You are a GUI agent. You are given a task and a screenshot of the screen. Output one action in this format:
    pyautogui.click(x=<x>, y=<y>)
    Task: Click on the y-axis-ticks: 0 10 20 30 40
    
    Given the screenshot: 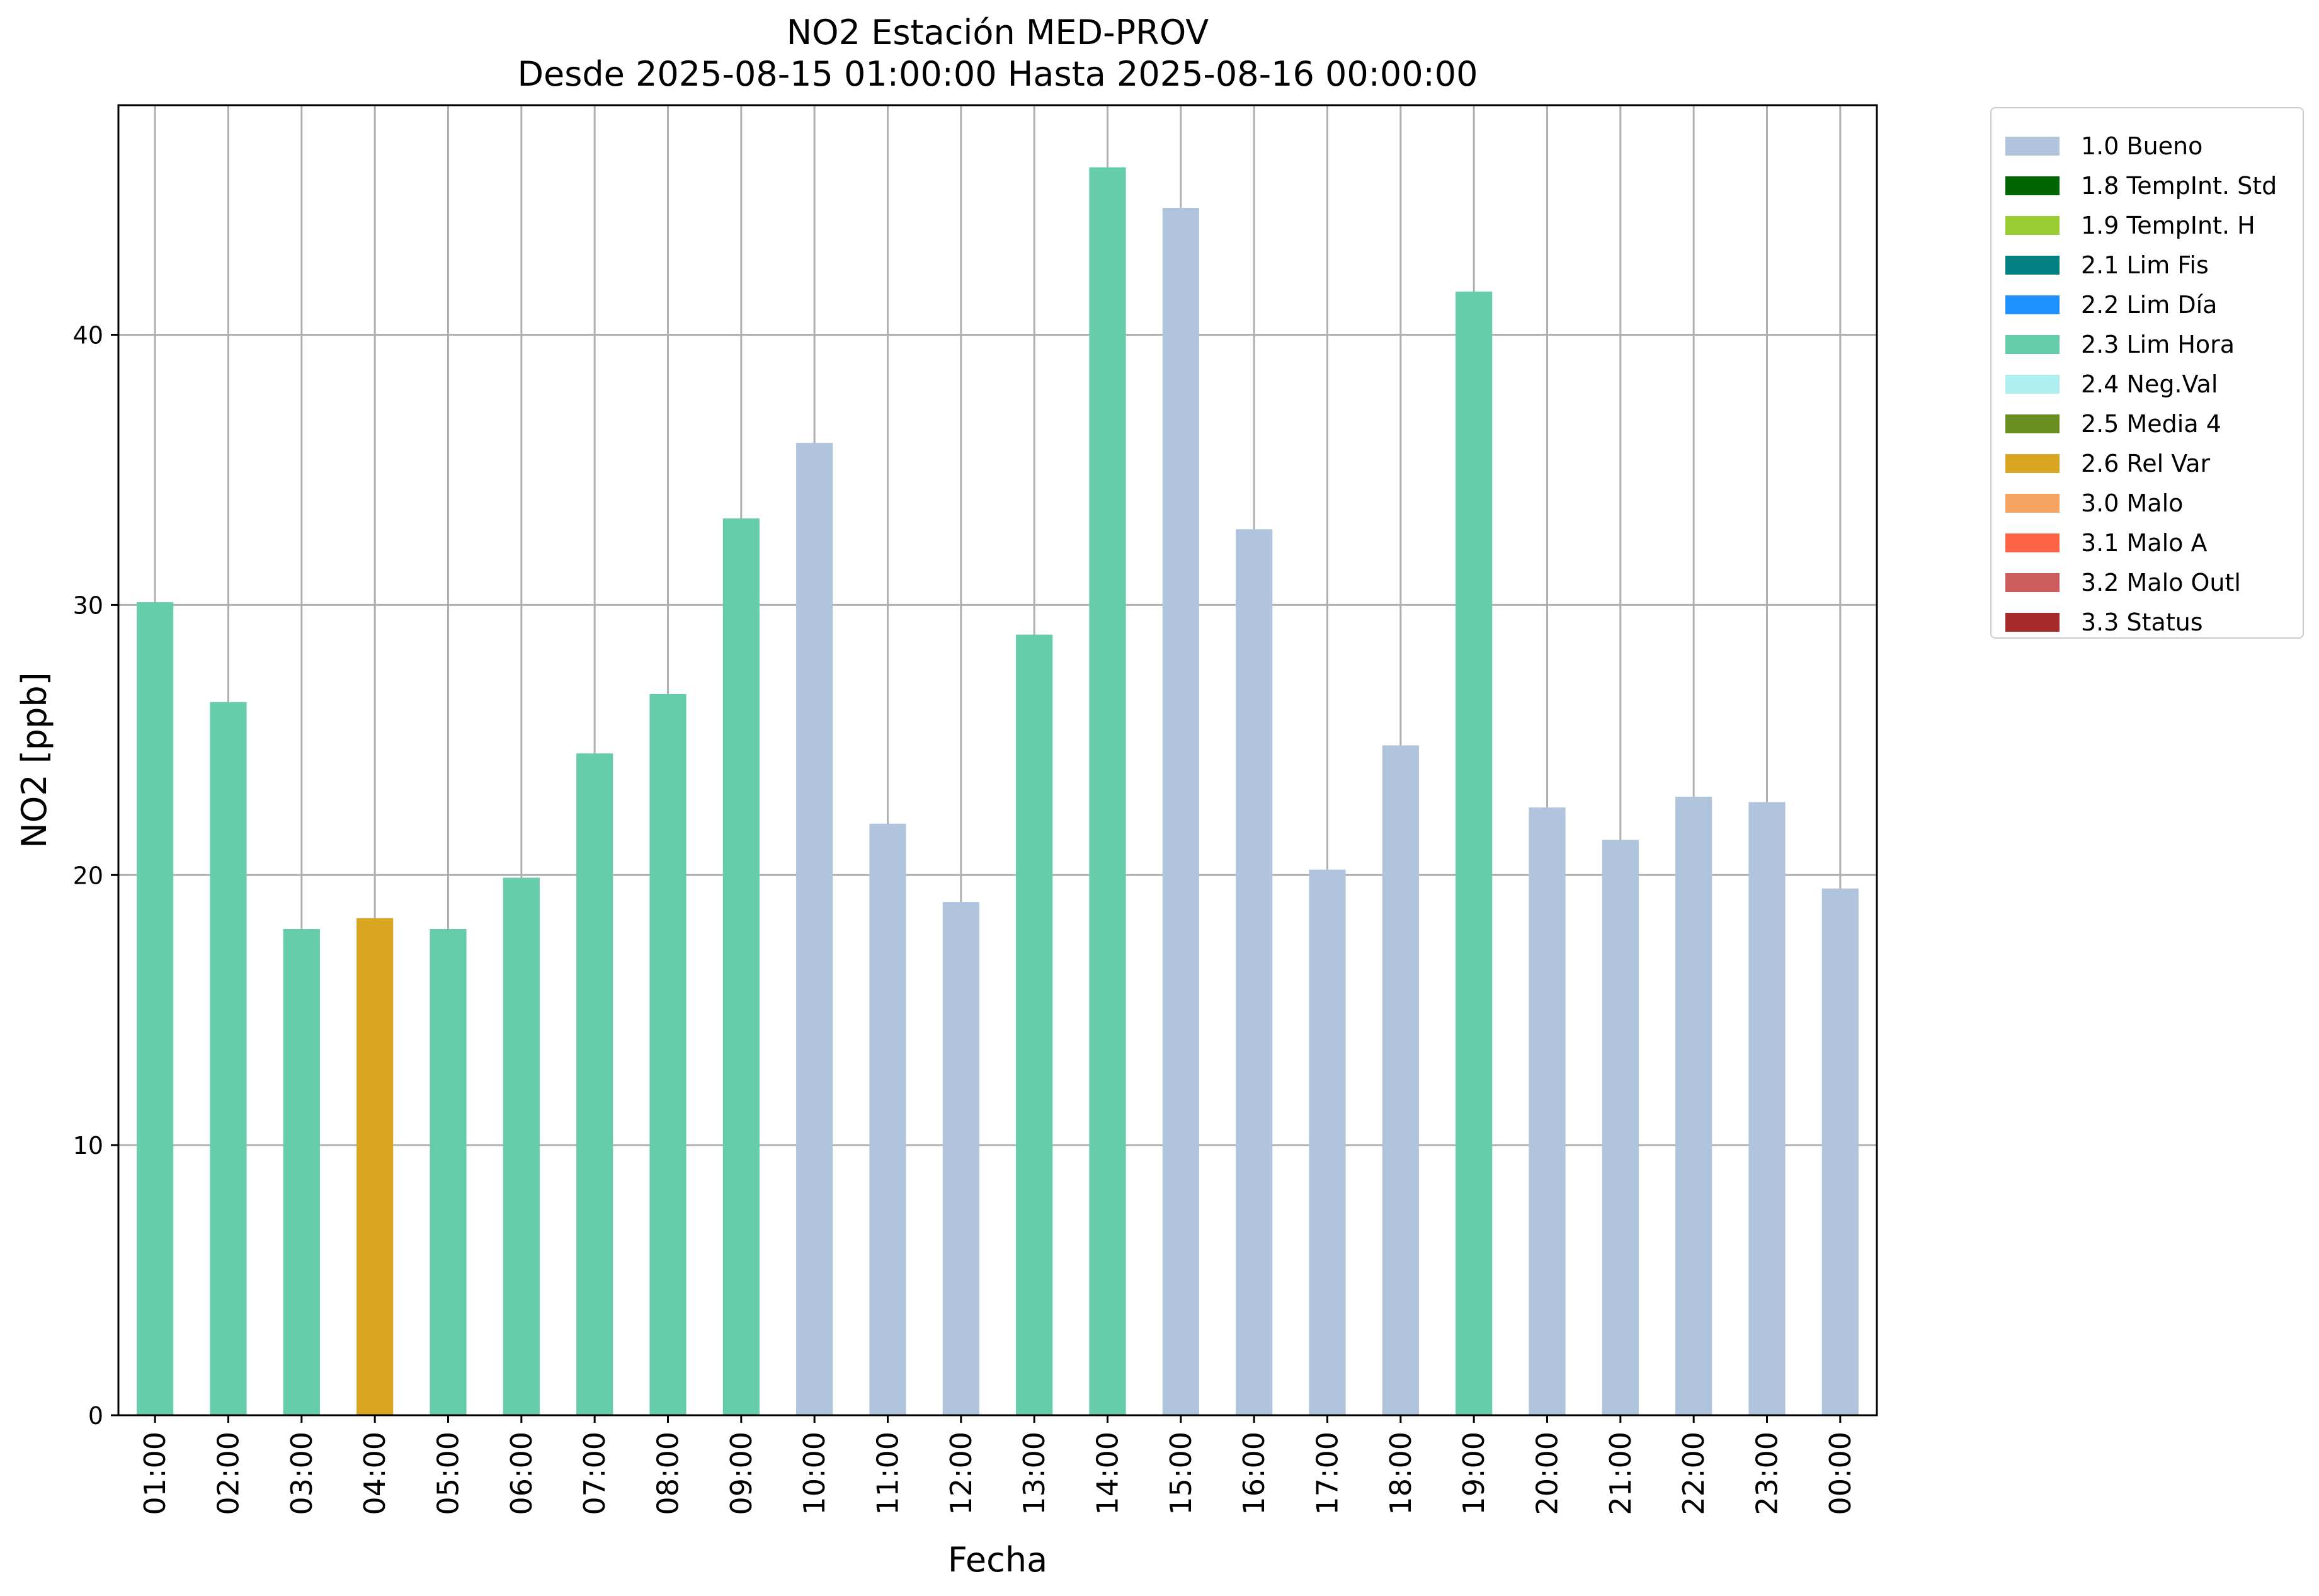 What is the action you would take?
    pyautogui.click(x=95, y=876)
    